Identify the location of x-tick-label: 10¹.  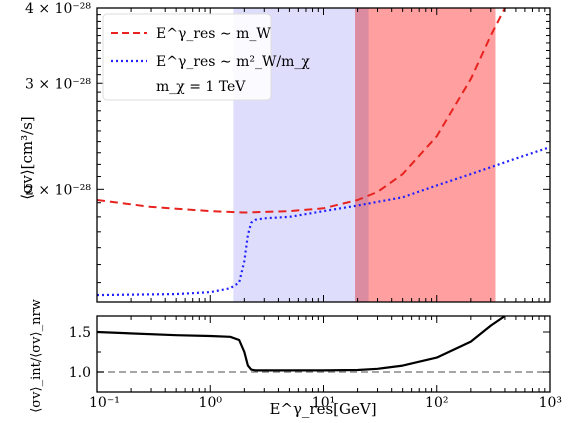
(323, 403).